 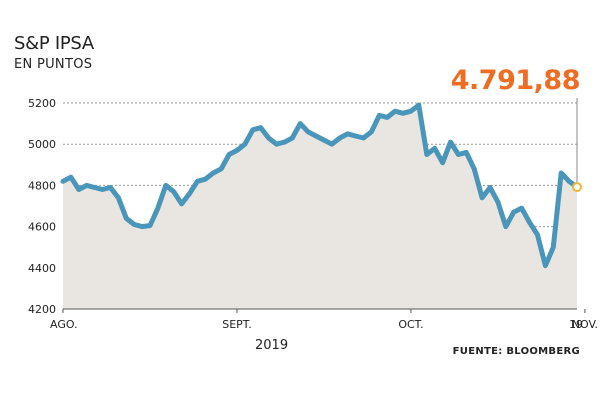 I want to click on x-tick-label: SEPT., so click(x=236, y=324).